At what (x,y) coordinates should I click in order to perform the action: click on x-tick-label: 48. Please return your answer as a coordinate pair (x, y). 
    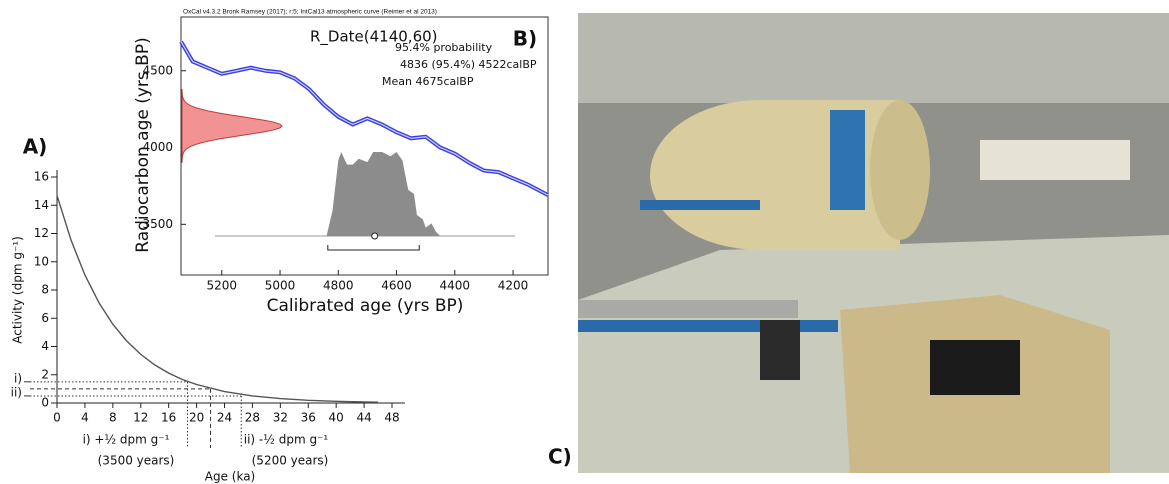
    Looking at the image, I should click on (391, 418).